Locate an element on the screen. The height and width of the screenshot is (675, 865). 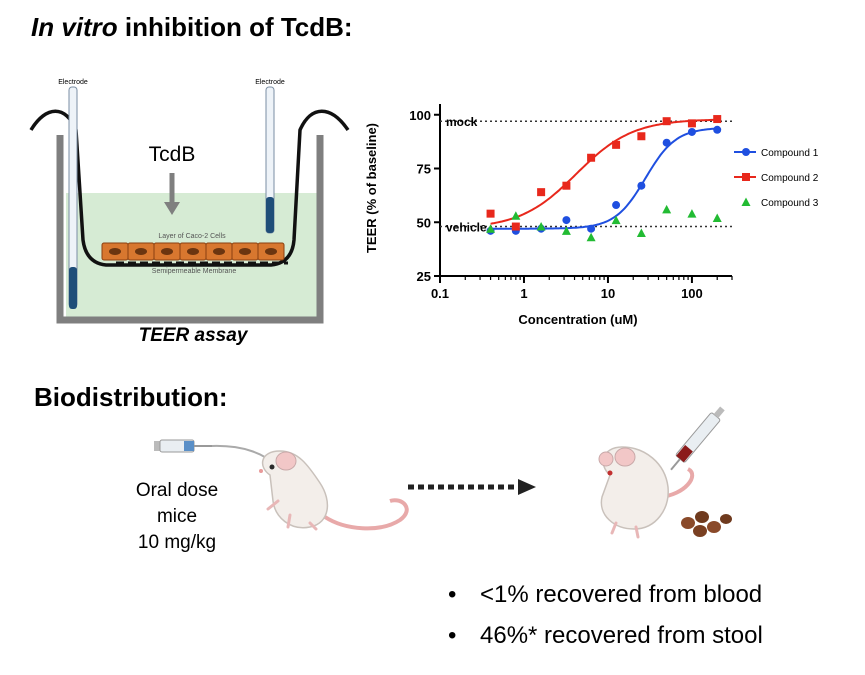
left-electrode-tip is located at coordinates (73, 288).